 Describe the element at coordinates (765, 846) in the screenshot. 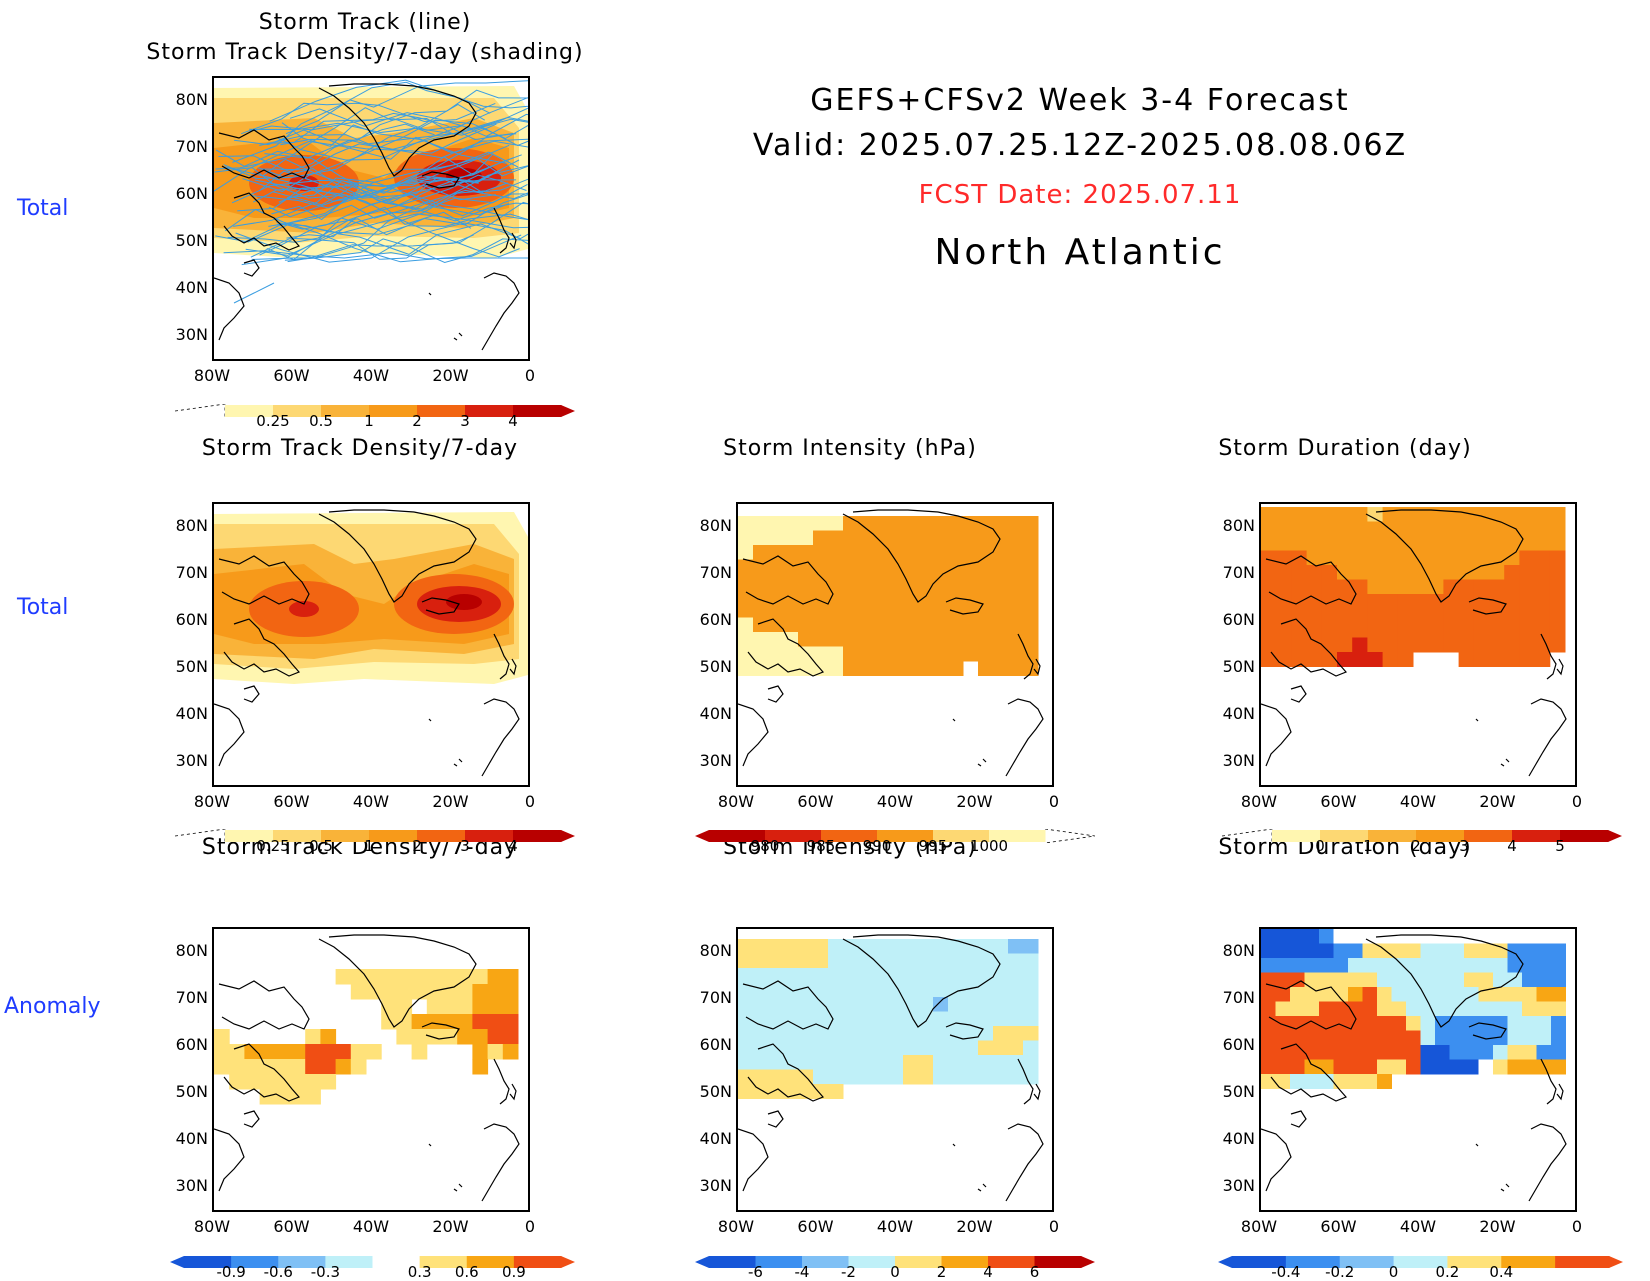

I see `colorbar-tick-label: 980` at that location.